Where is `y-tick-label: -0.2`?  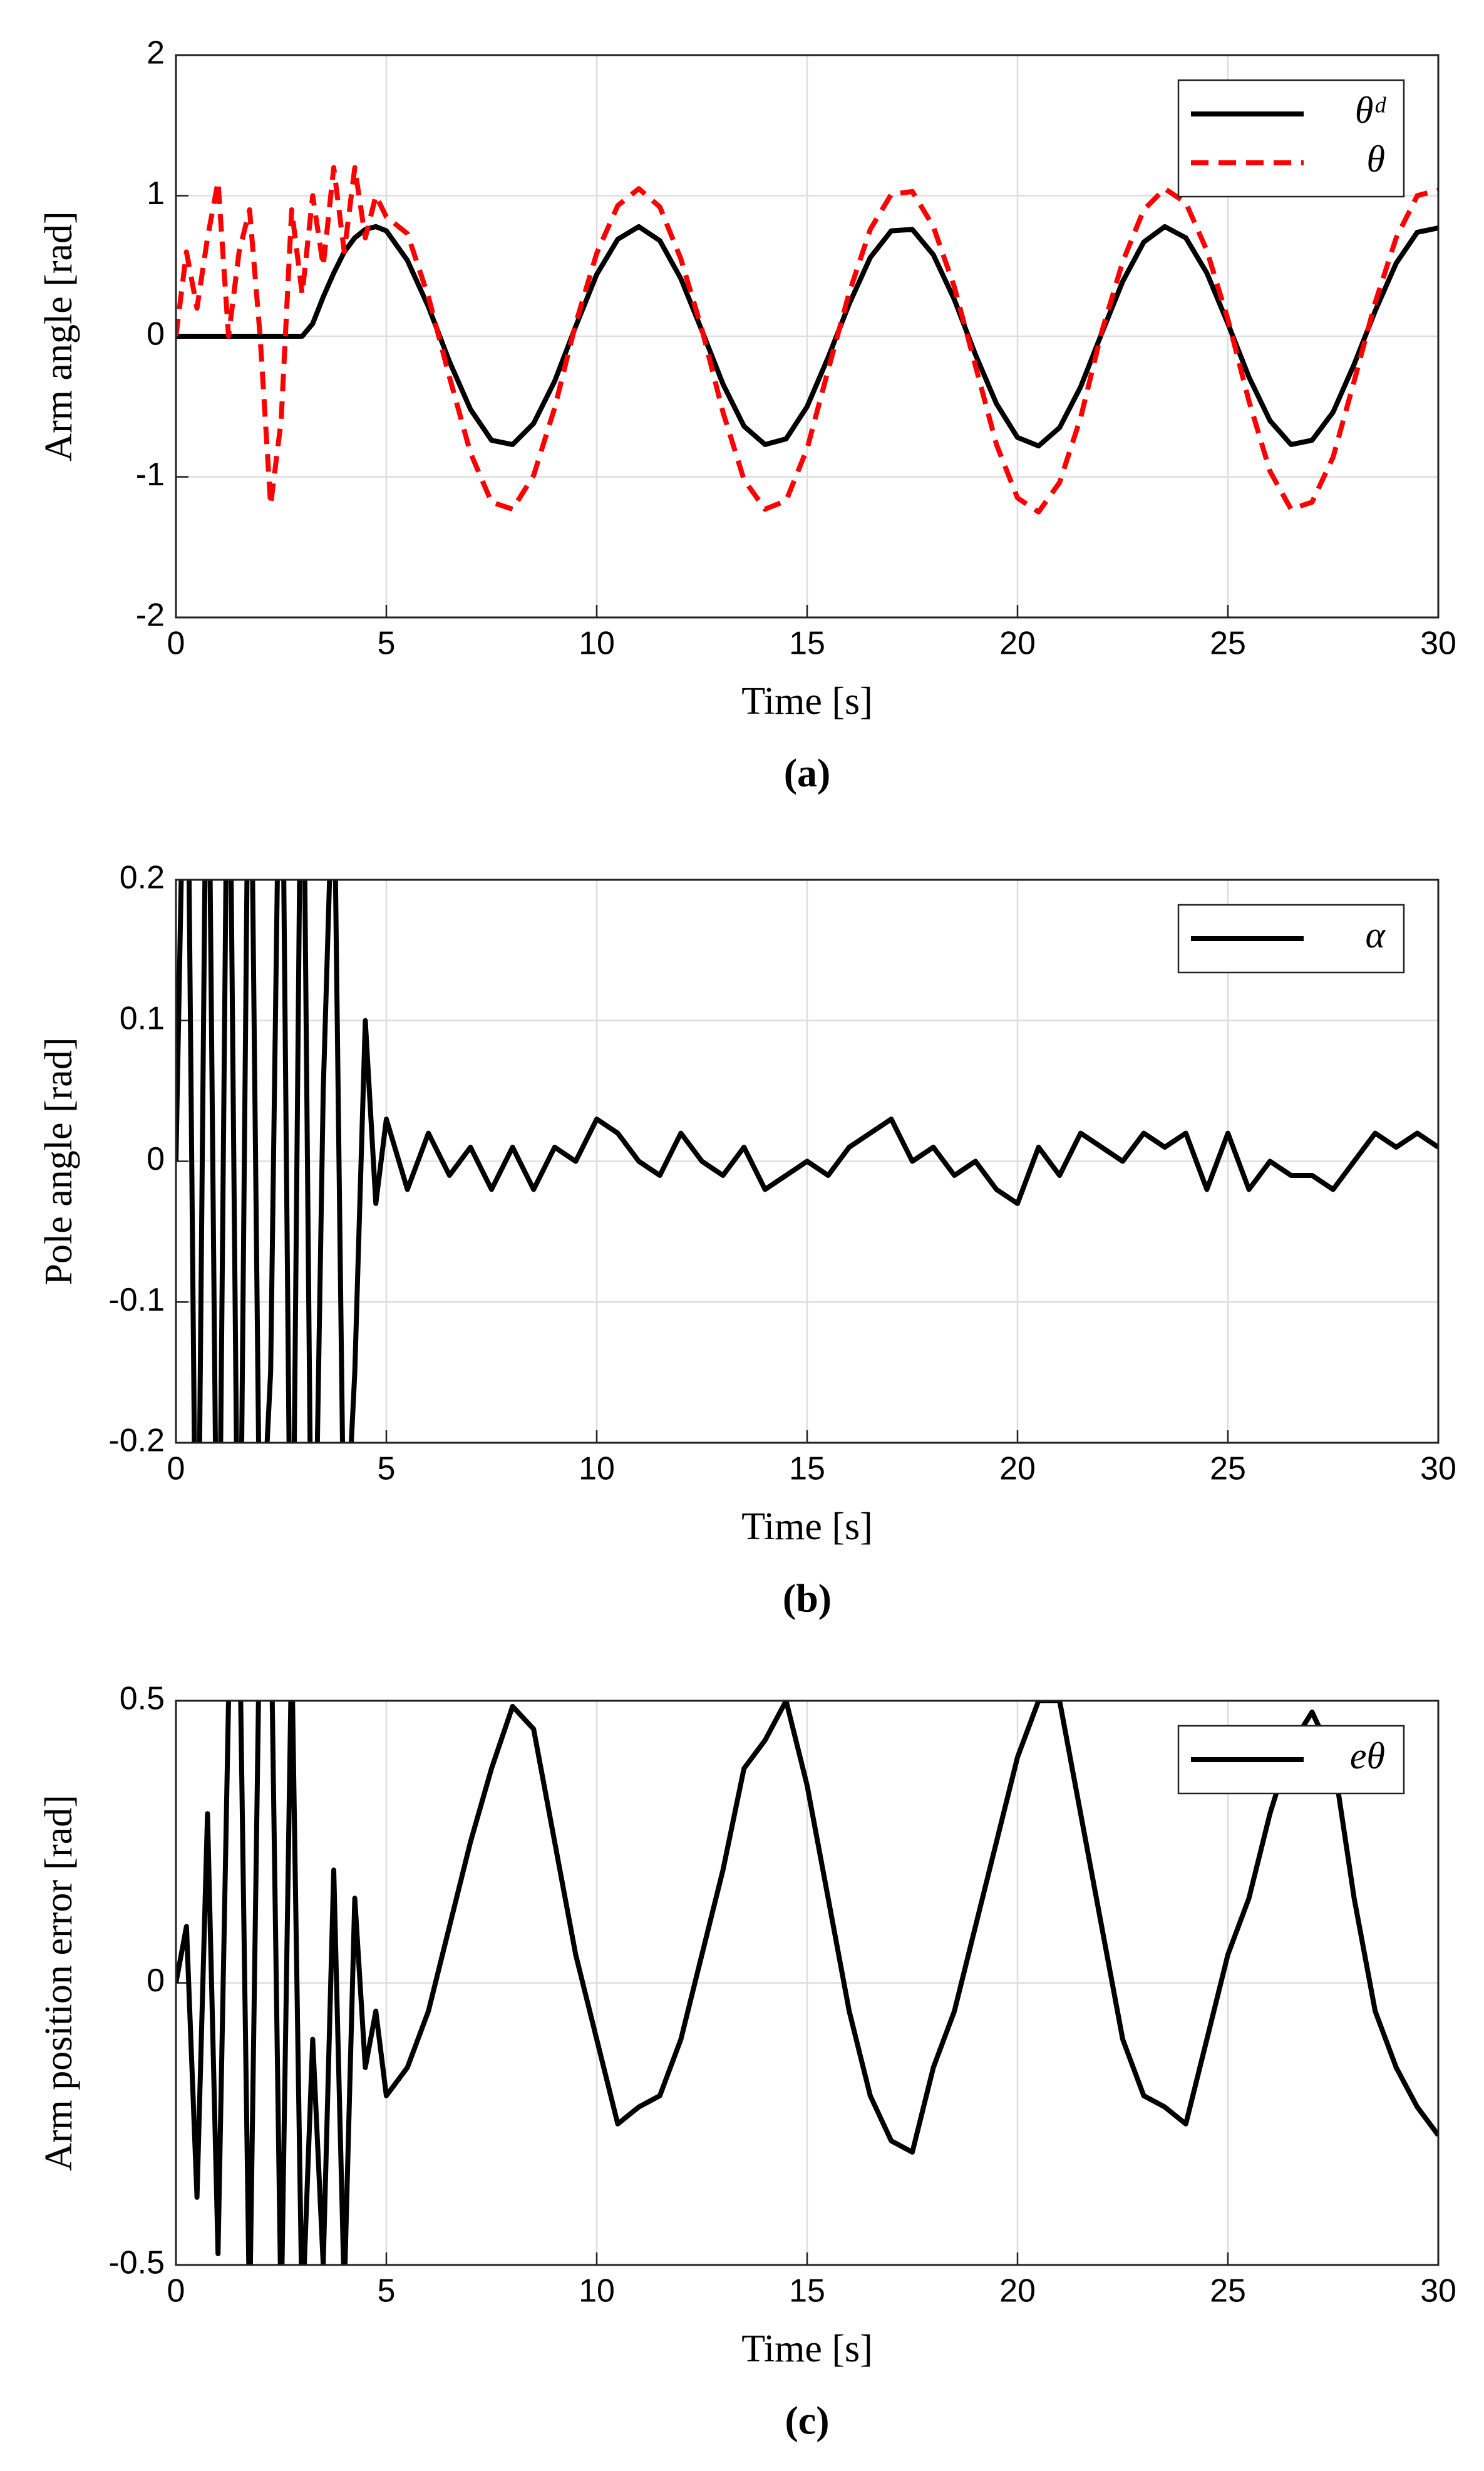 y-tick-label: -0.2 is located at coordinates (136, 1441).